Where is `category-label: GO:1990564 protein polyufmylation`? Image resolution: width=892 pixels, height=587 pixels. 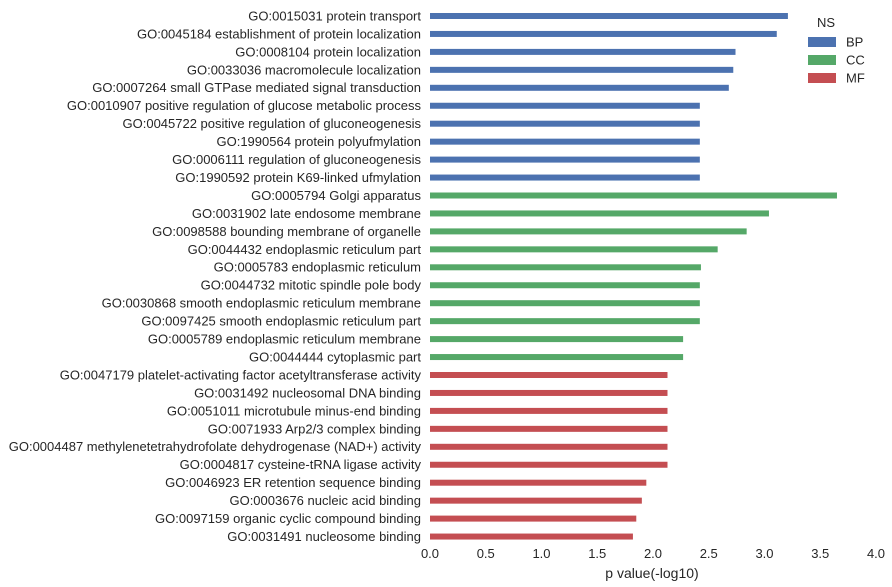
category-label: GO:1990564 protein polyufmylation is located at coordinates (318, 141).